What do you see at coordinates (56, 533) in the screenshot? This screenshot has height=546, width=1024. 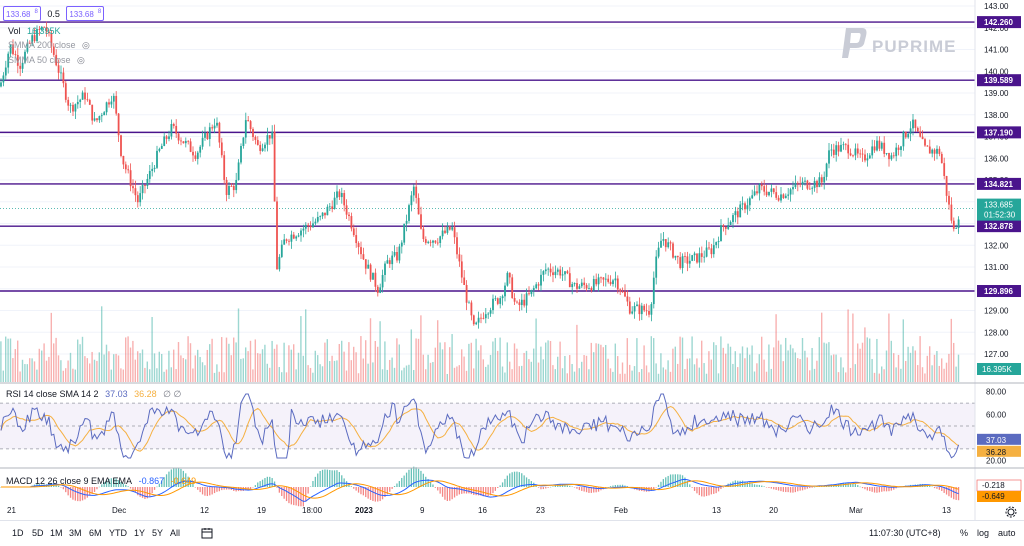 I see `range-1m: 1M` at bounding box center [56, 533].